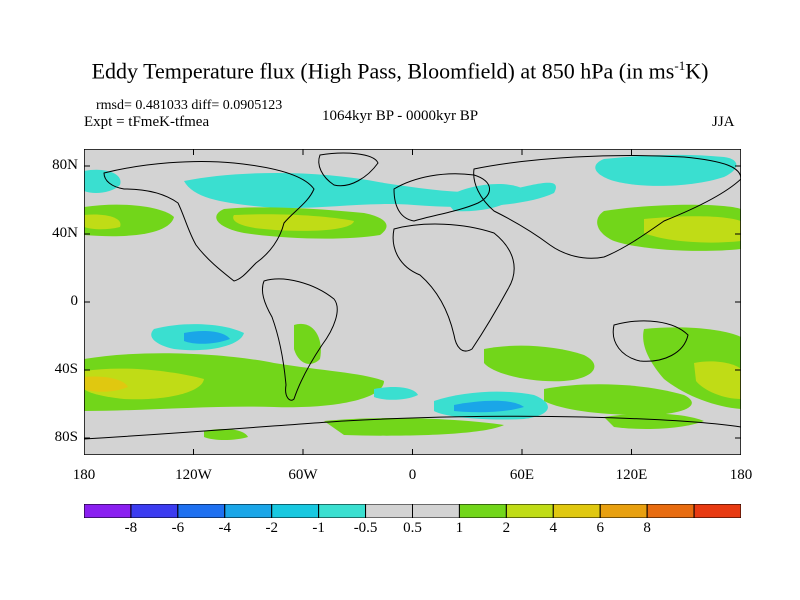 The height and width of the screenshot is (600, 800). I want to click on anomaly-north-atlantic-yellow, so click(293, 222).